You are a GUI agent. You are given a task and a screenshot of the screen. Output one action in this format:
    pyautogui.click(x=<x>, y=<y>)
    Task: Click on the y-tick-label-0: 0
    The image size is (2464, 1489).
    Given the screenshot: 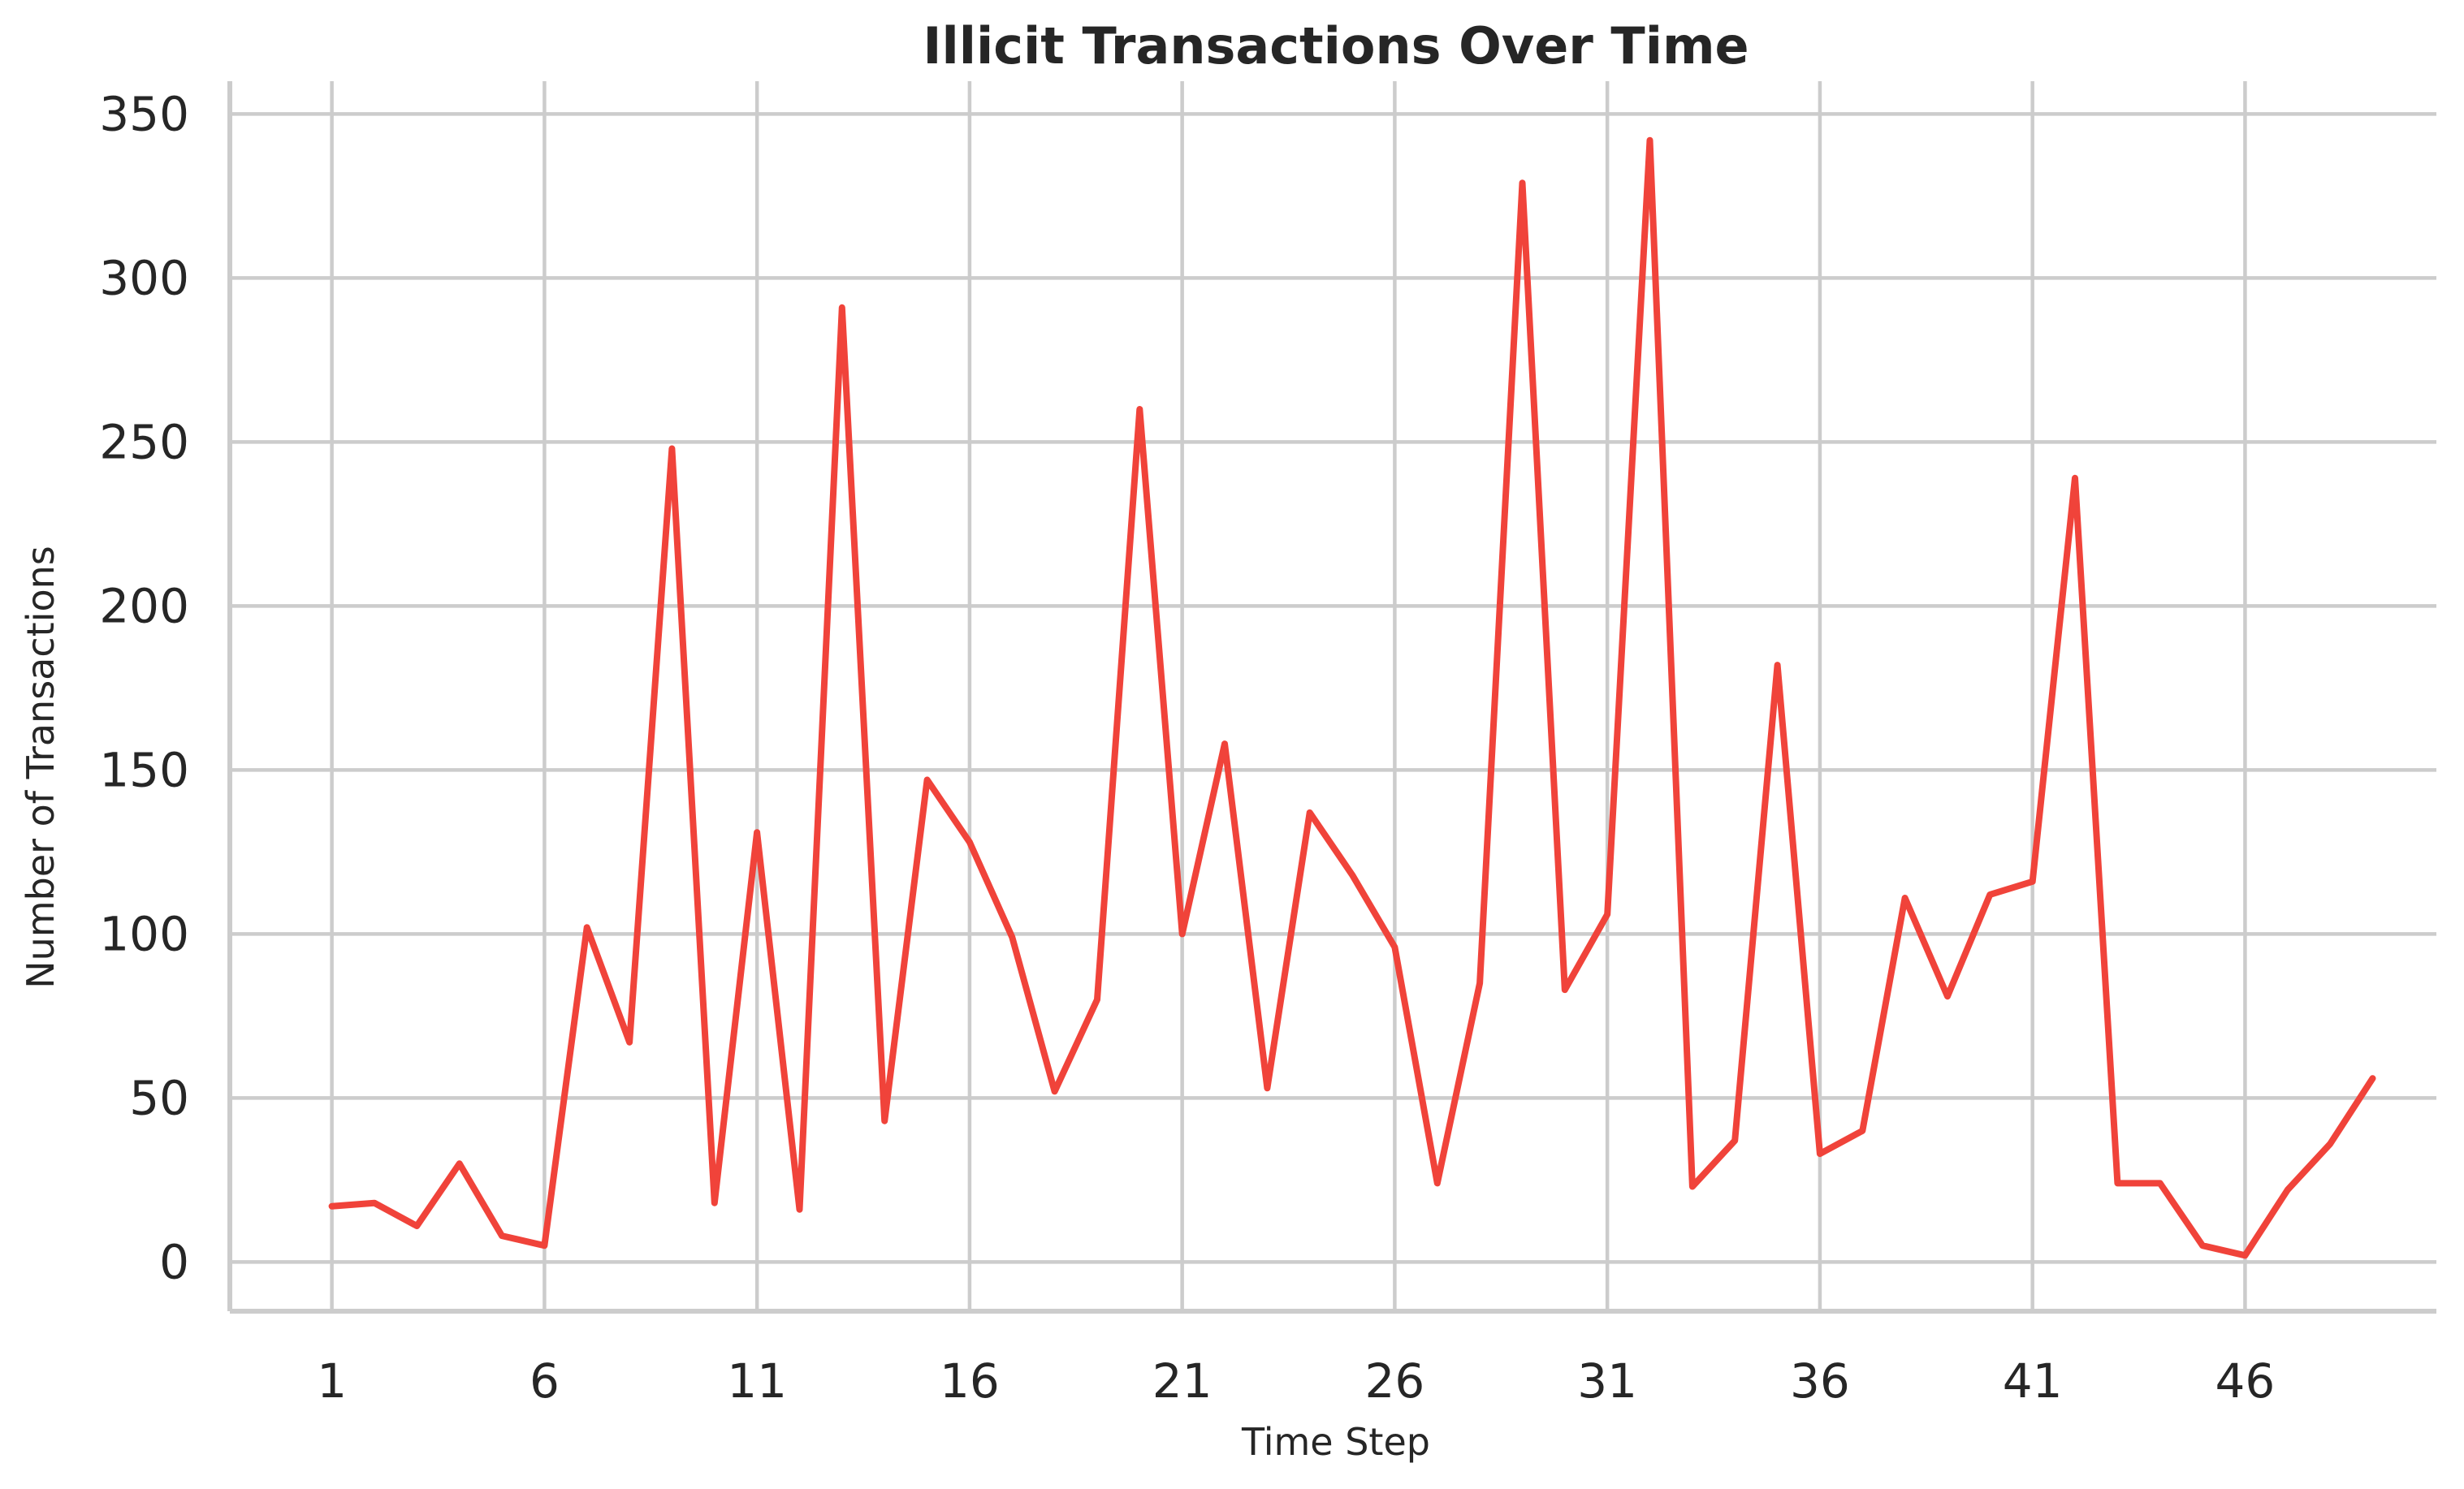 What is the action you would take?
    pyautogui.click(x=174, y=1261)
    